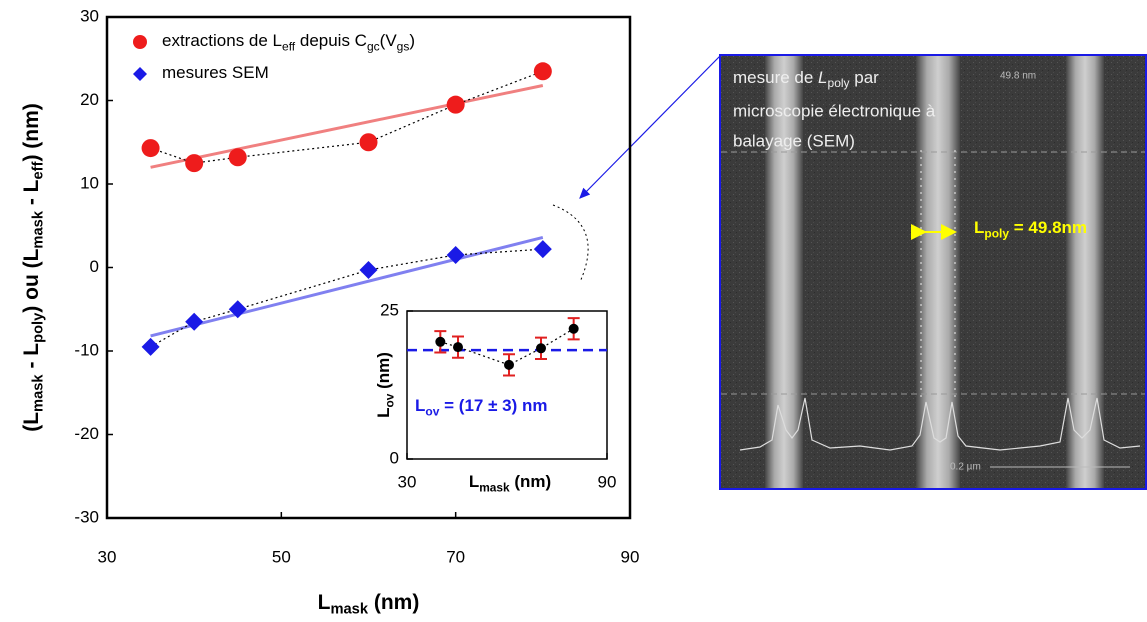 The height and width of the screenshot is (622, 1147). What do you see at coordinates (794, 140) in the screenshot?
I see `sem-caption: balayage (SEM)` at bounding box center [794, 140].